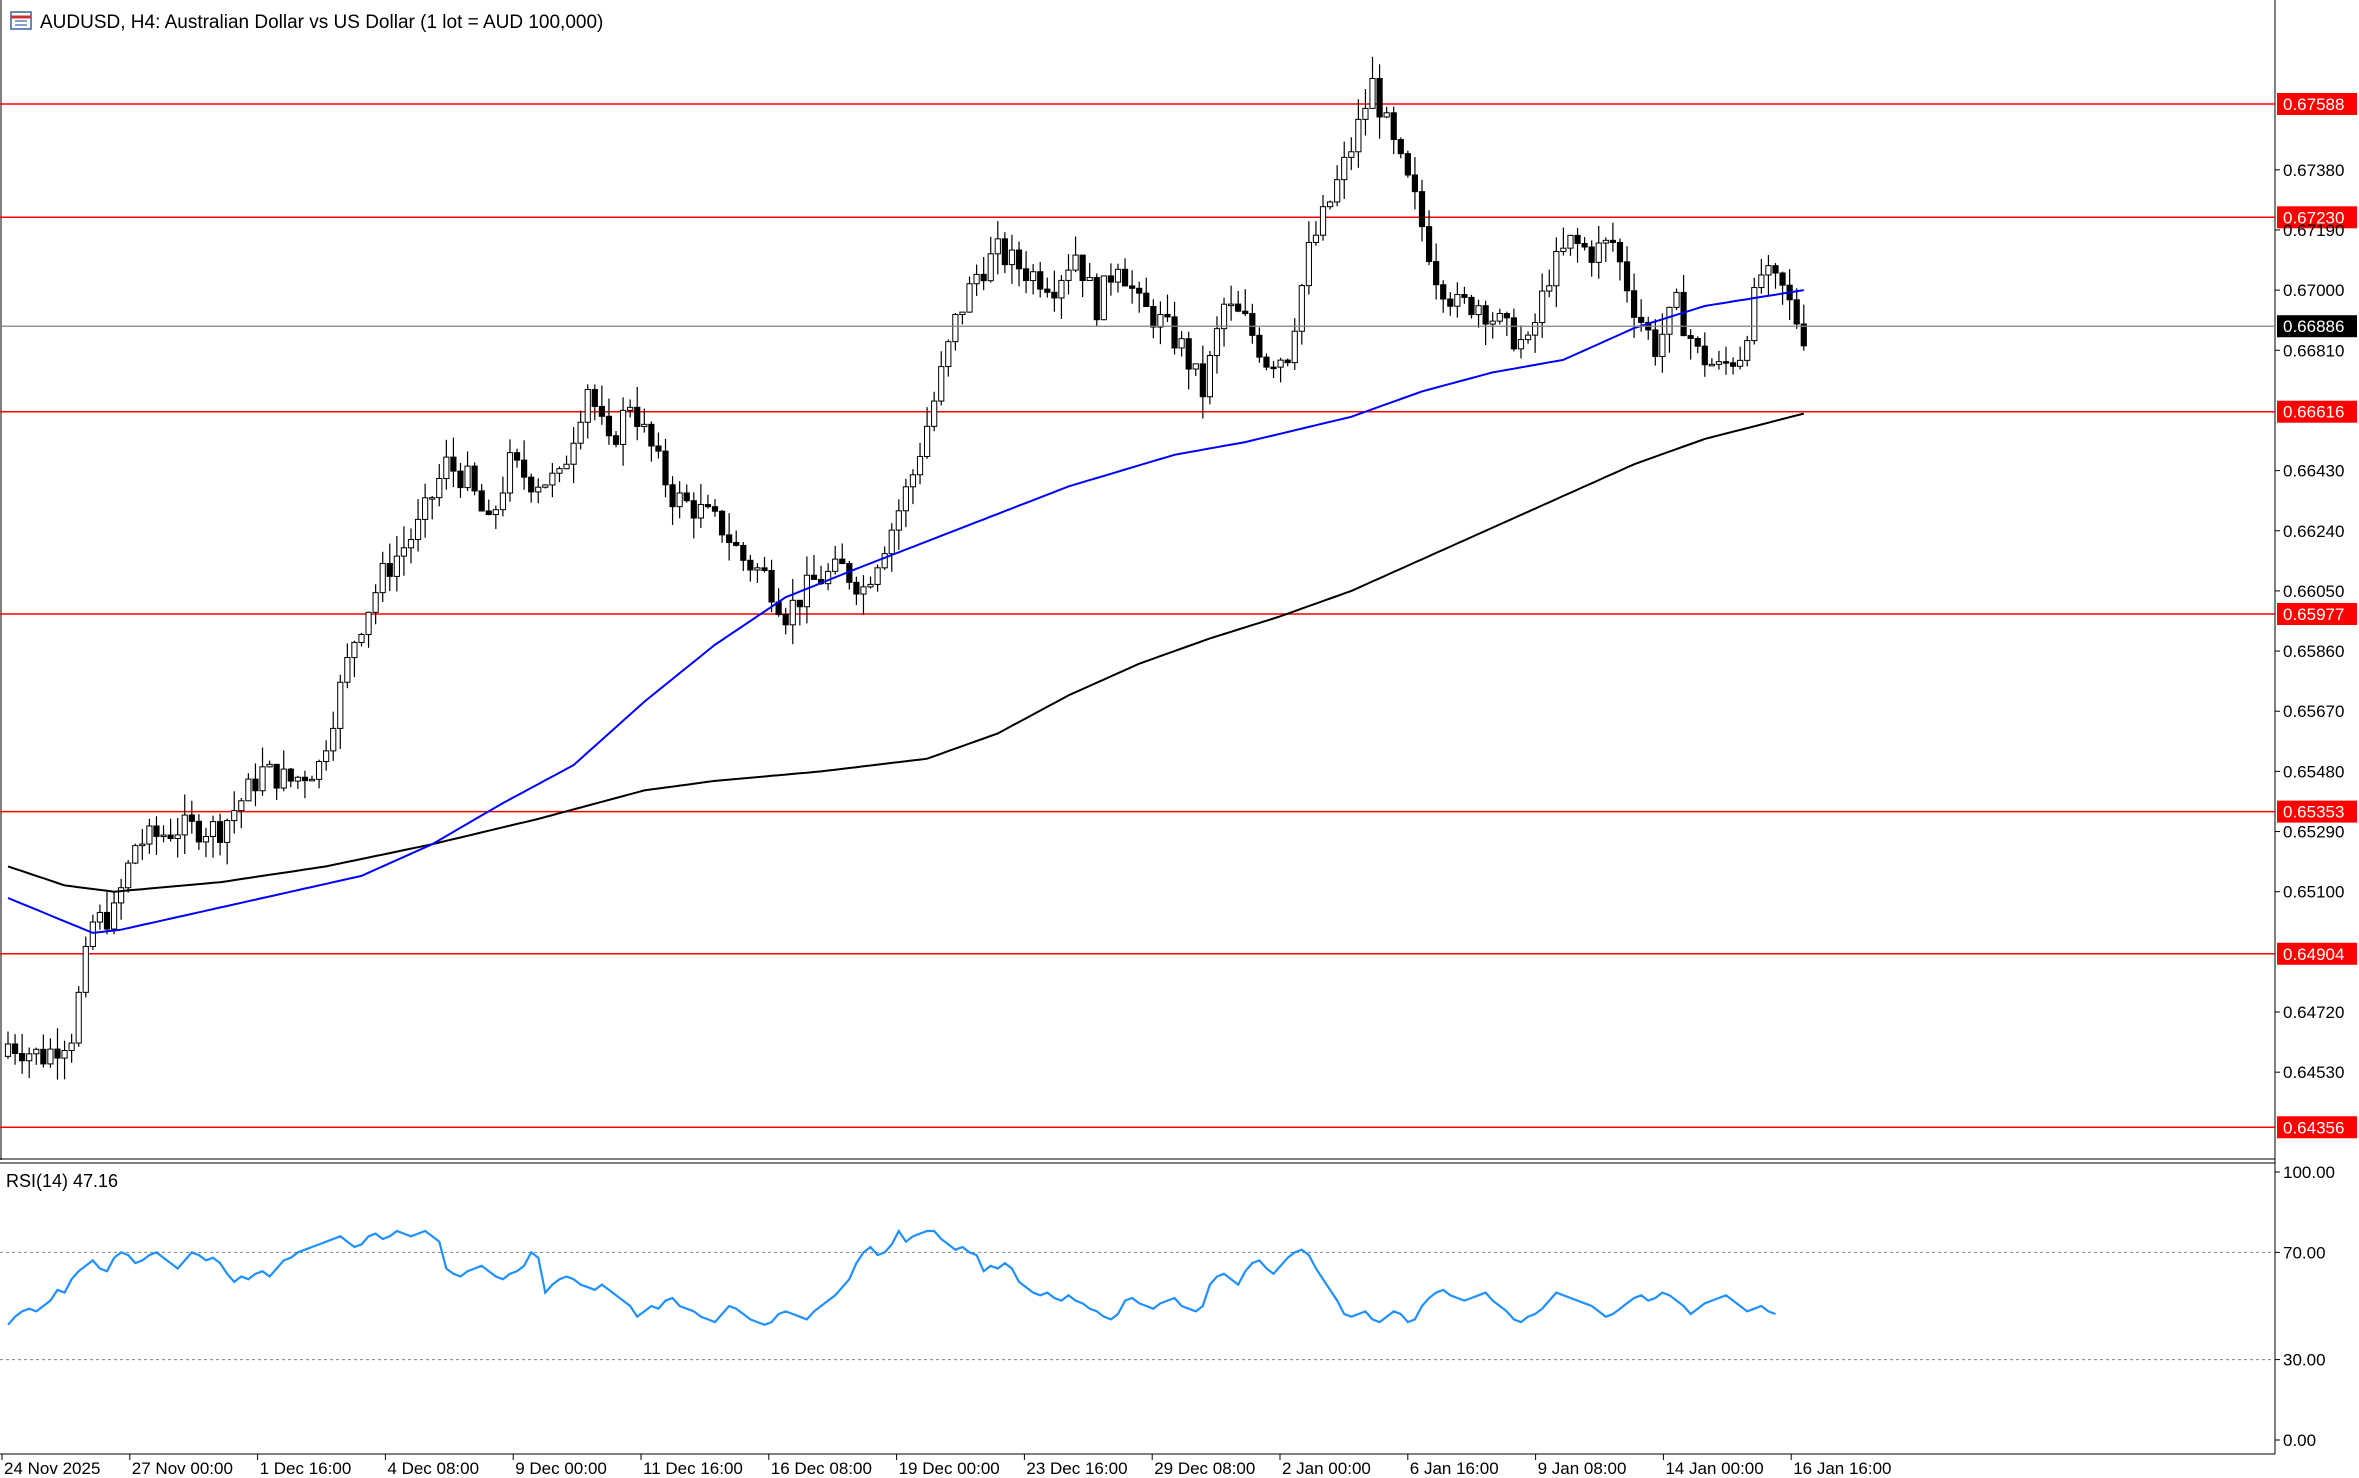  What do you see at coordinates (949, 1468) in the screenshot?
I see `time-tick-label: 19 Dec 00:00` at bounding box center [949, 1468].